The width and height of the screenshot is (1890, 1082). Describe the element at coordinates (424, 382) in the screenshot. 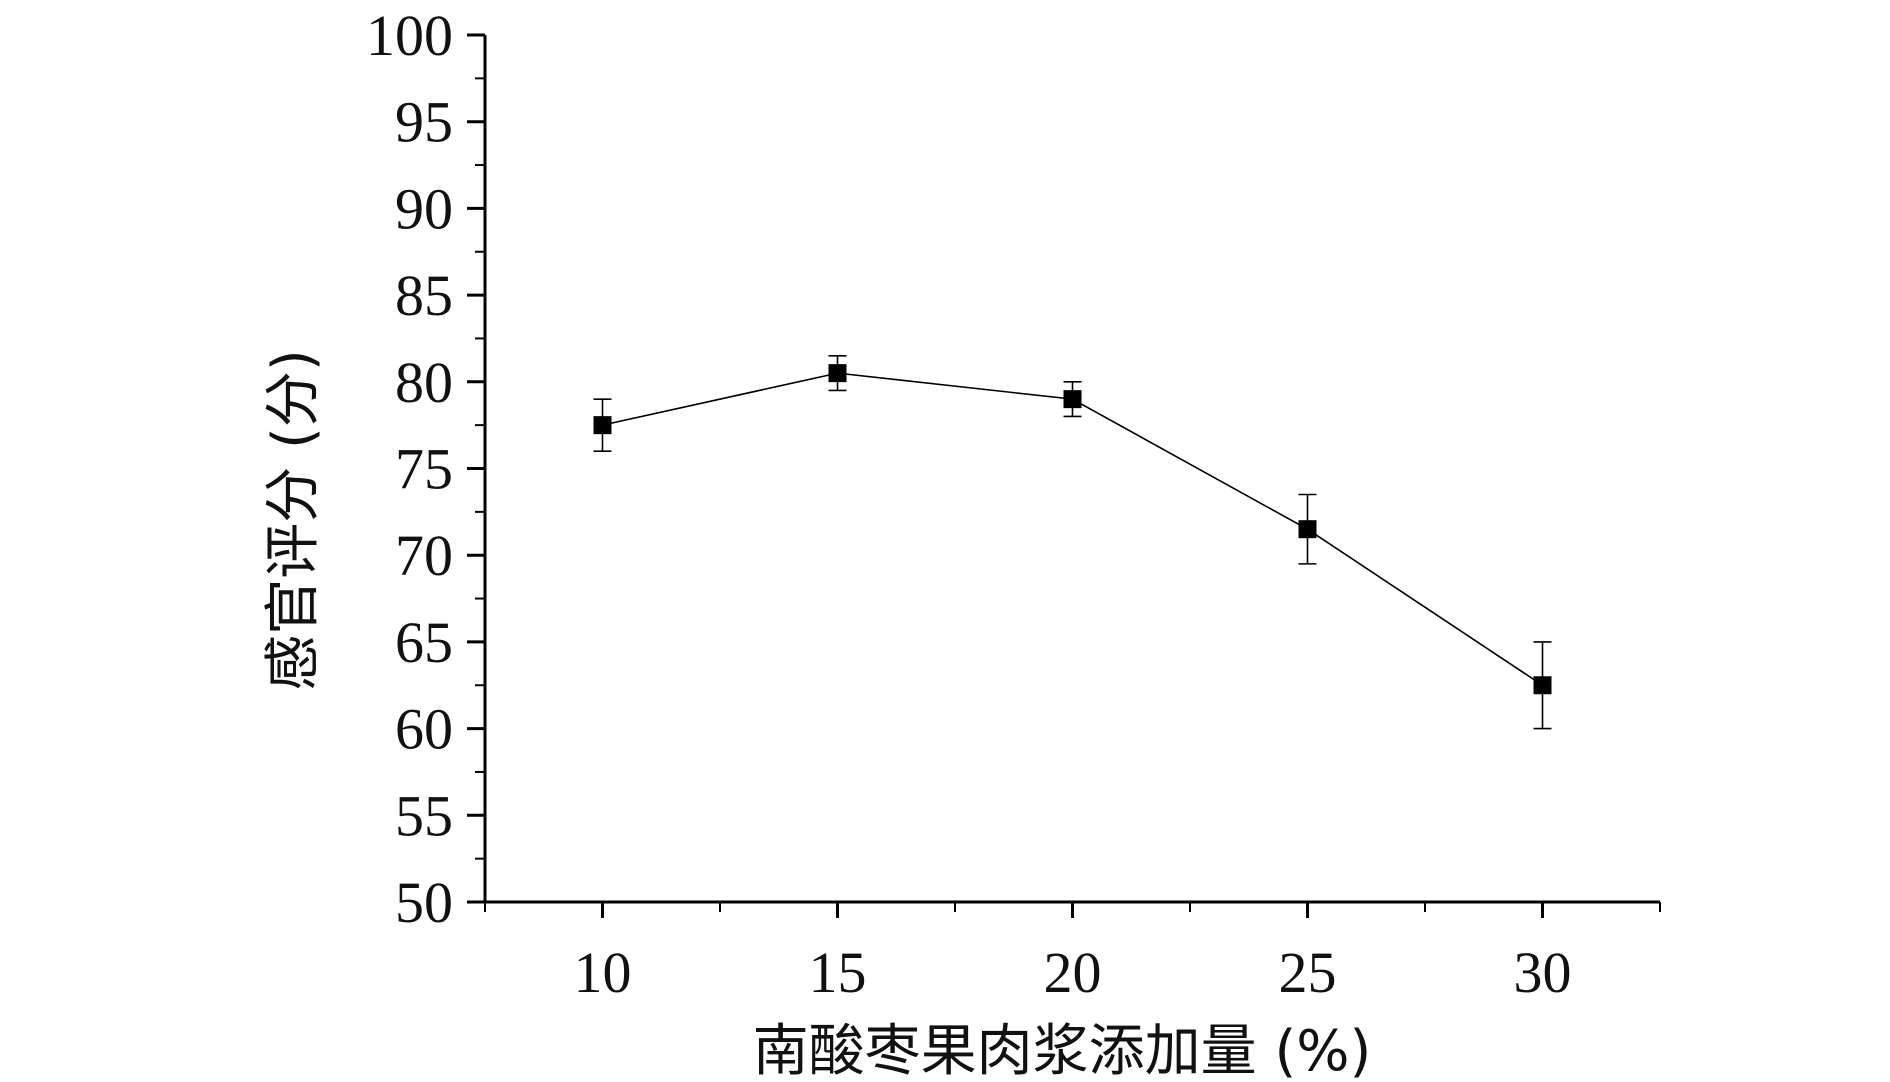

I see `y-tick-label: 80` at that location.